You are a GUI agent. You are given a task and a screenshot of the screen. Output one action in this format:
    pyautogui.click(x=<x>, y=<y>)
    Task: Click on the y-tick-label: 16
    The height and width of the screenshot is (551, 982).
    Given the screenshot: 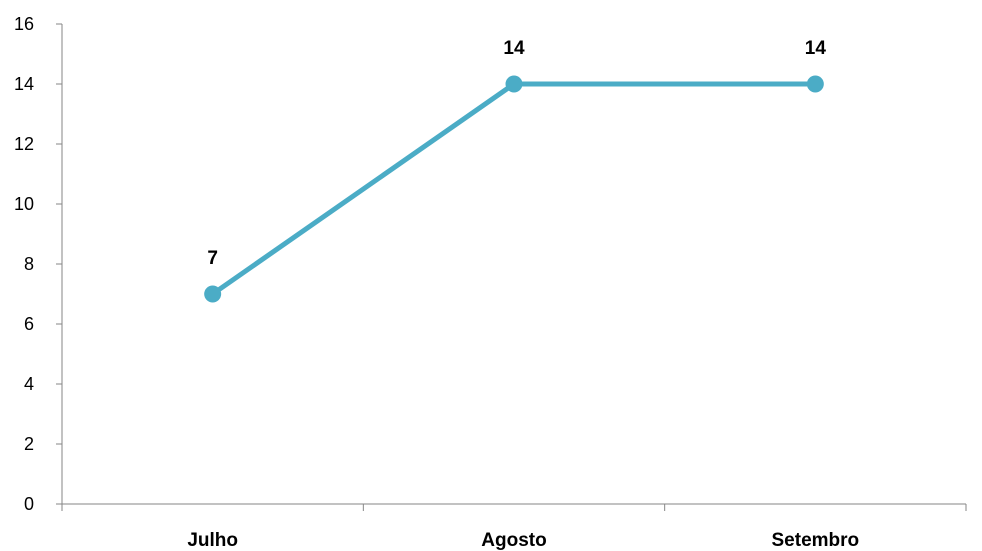 What is the action you would take?
    pyautogui.click(x=24, y=24)
    